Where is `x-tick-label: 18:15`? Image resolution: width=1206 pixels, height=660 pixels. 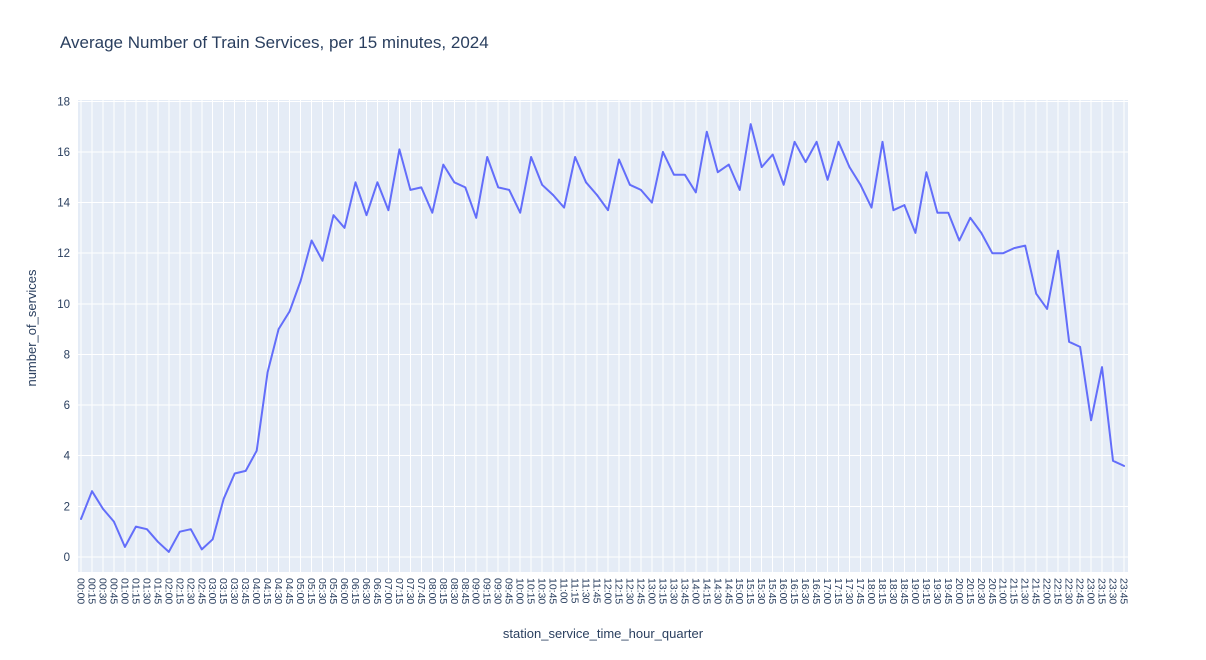 x-tick-label: 18:15 is located at coordinates (882, 591).